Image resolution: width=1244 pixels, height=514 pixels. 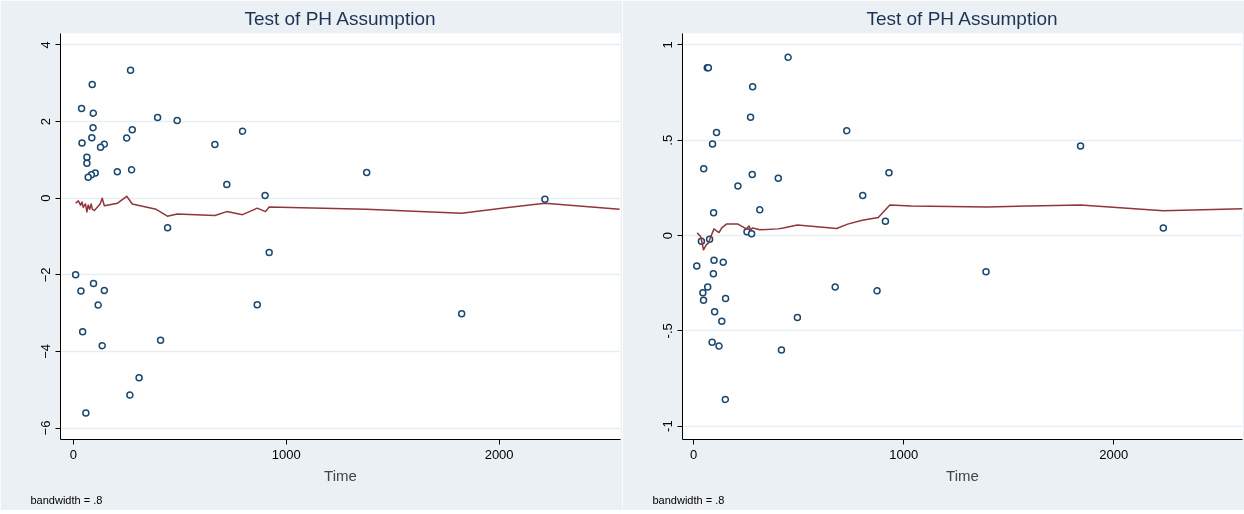 I want to click on y-tick-label: -1, so click(x=668, y=426).